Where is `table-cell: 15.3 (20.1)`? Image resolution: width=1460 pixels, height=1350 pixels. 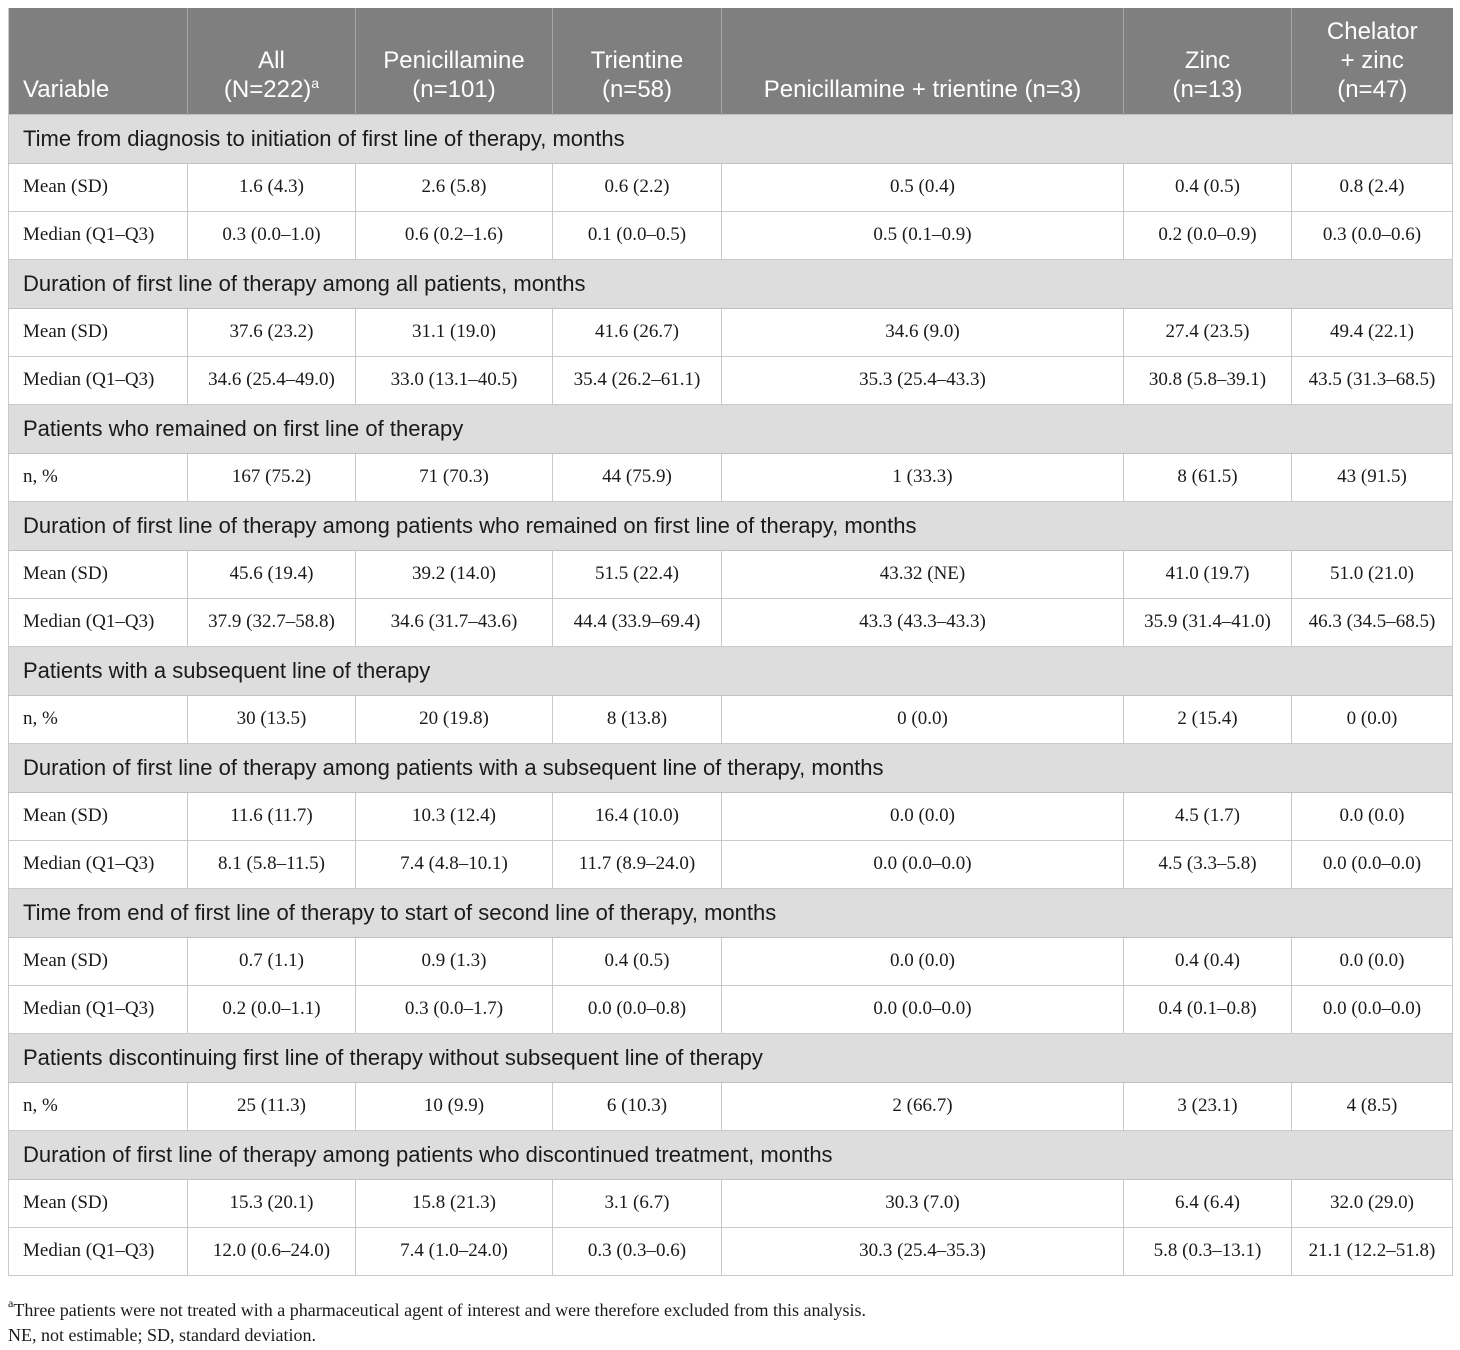 table-cell: 15.3 (20.1) is located at coordinates (271, 1203).